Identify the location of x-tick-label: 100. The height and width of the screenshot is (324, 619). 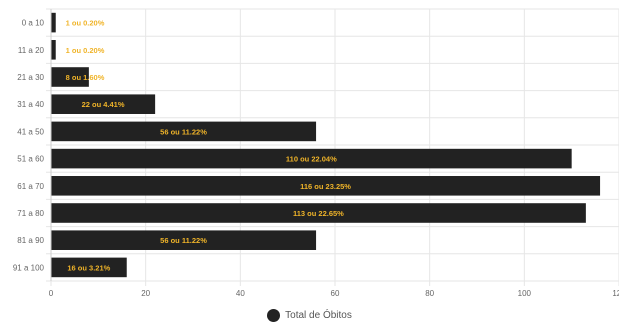
(525, 293).